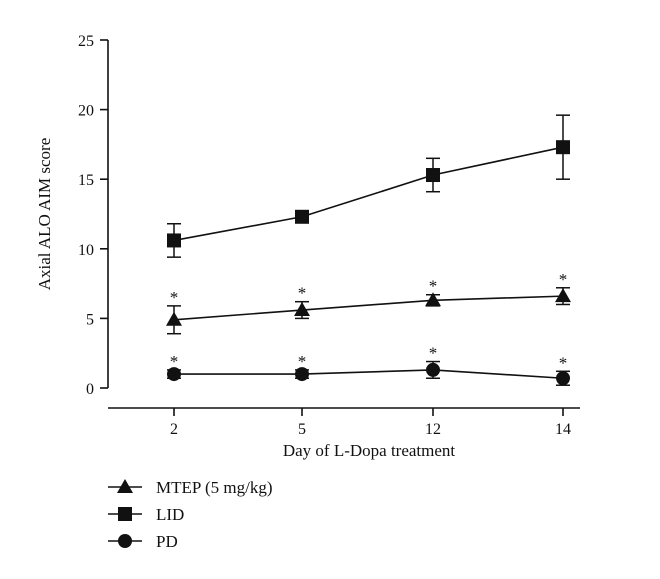 Image resolution: width=660 pixels, height=579 pixels. Describe the element at coordinates (170, 514) in the screenshot. I see `legend-label: LID` at that location.